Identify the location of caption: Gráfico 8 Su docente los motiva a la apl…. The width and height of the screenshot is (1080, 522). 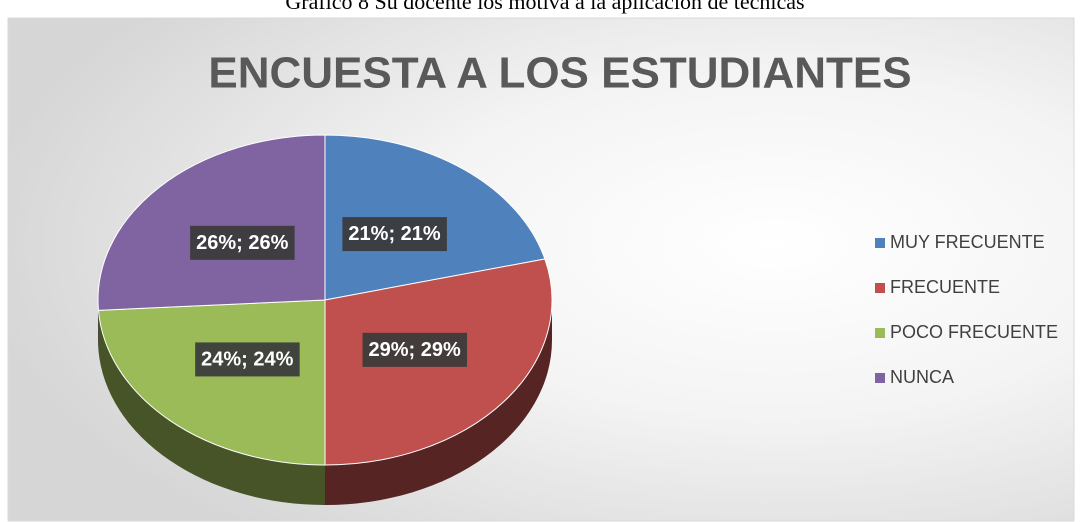
(544, 7).